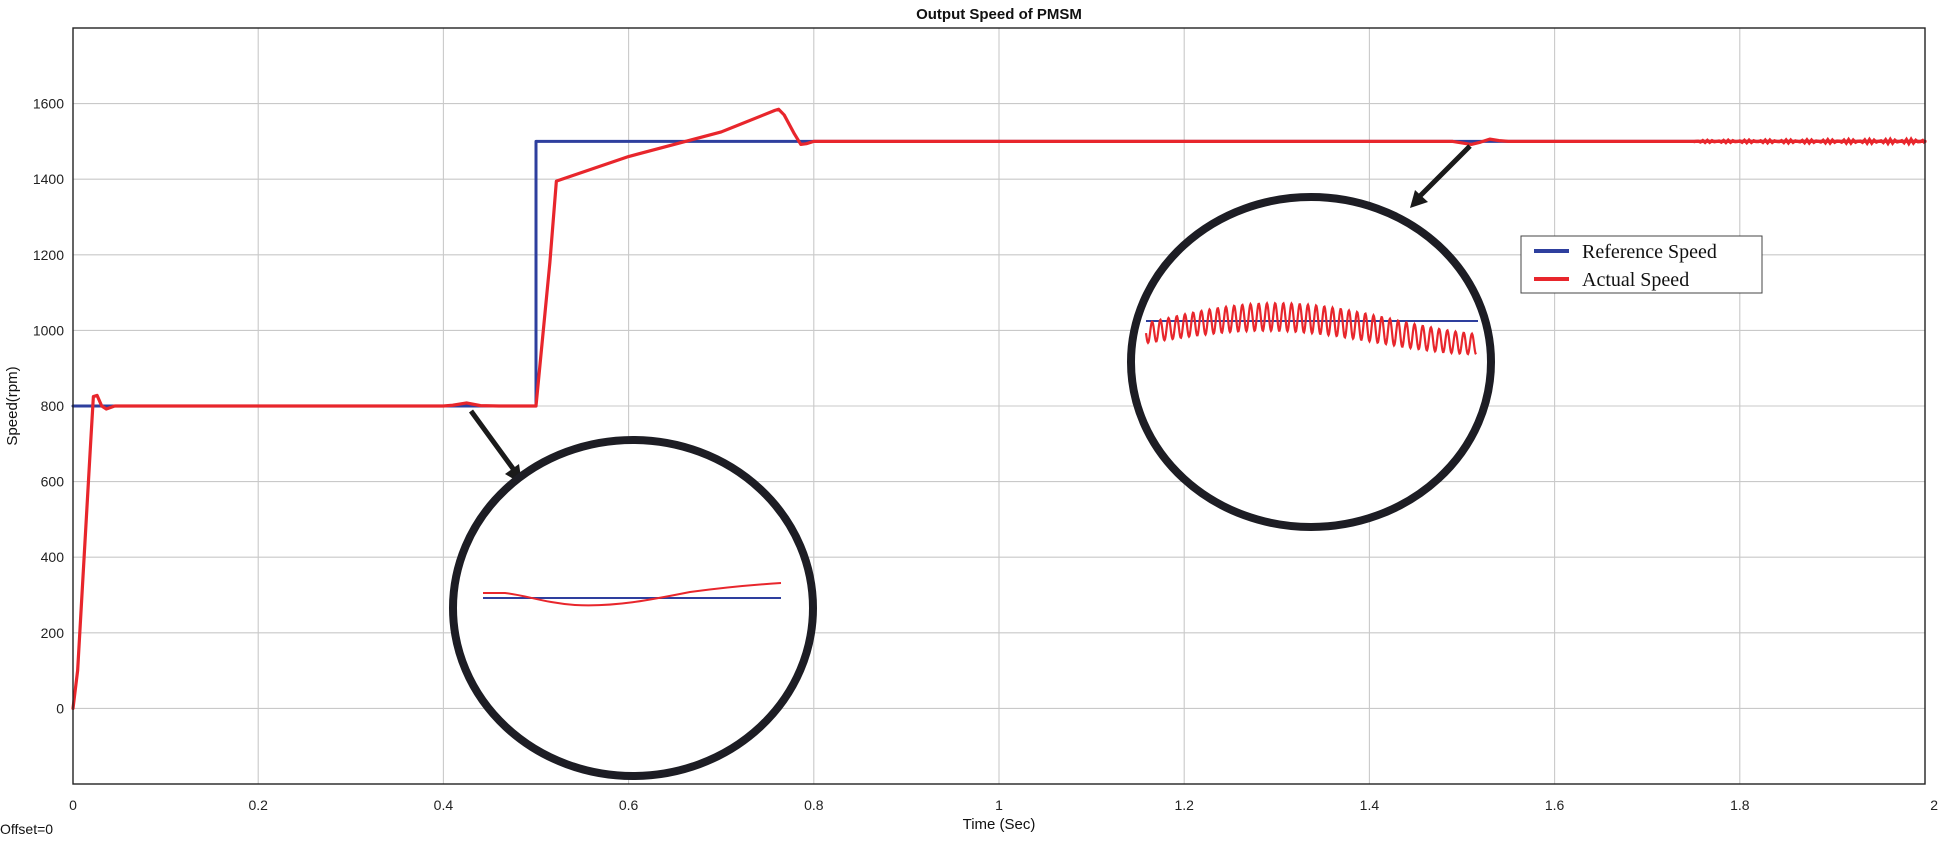 The width and height of the screenshot is (1938, 842). What do you see at coordinates (1649, 252) in the screenshot?
I see `legend-label-reference: Reference Speed` at bounding box center [1649, 252].